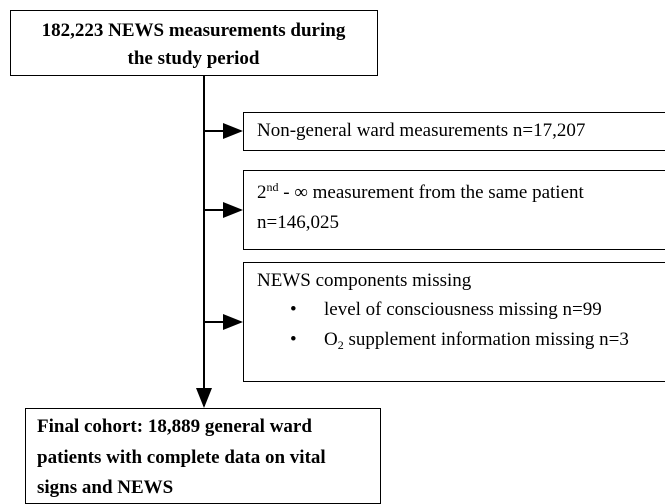 The width and height of the screenshot is (665, 504). What do you see at coordinates (364, 280) in the screenshot?
I see `box-title: NEWS components missing` at bounding box center [364, 280].